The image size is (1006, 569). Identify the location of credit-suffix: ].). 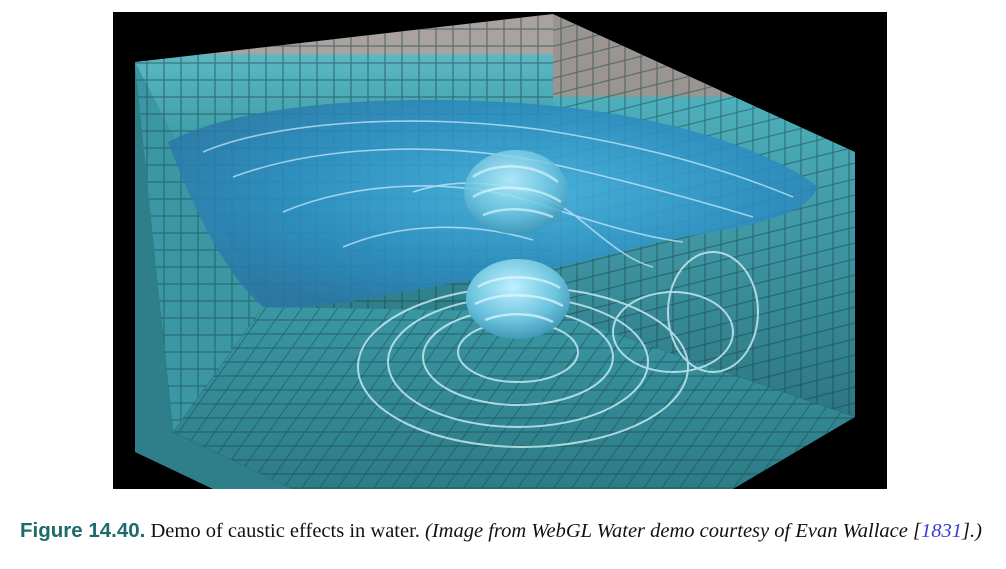
(971, 531).